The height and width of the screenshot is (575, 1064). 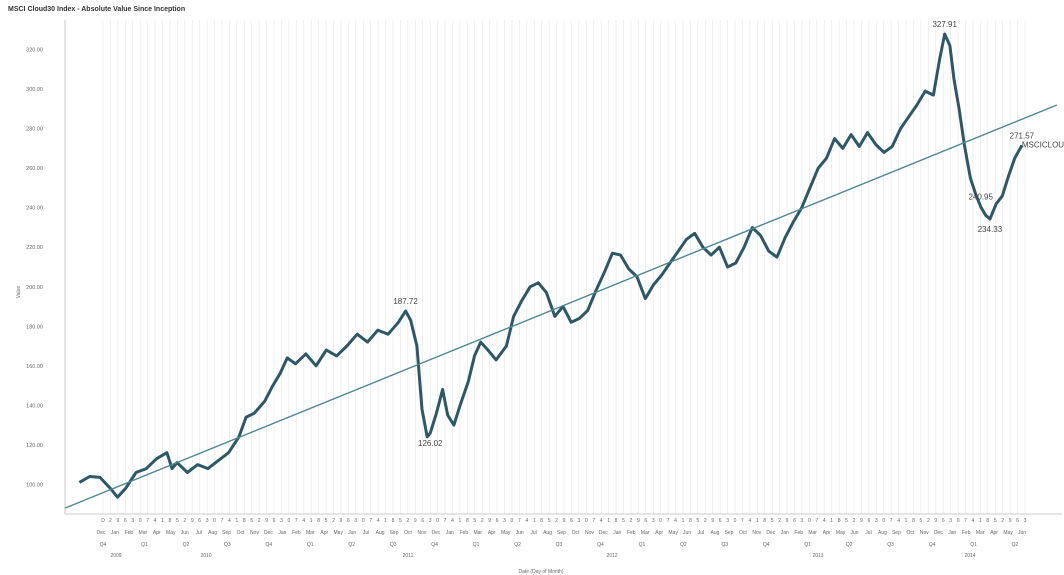 I want to click on x-year-label: 2009, so click(x=115, y=556).